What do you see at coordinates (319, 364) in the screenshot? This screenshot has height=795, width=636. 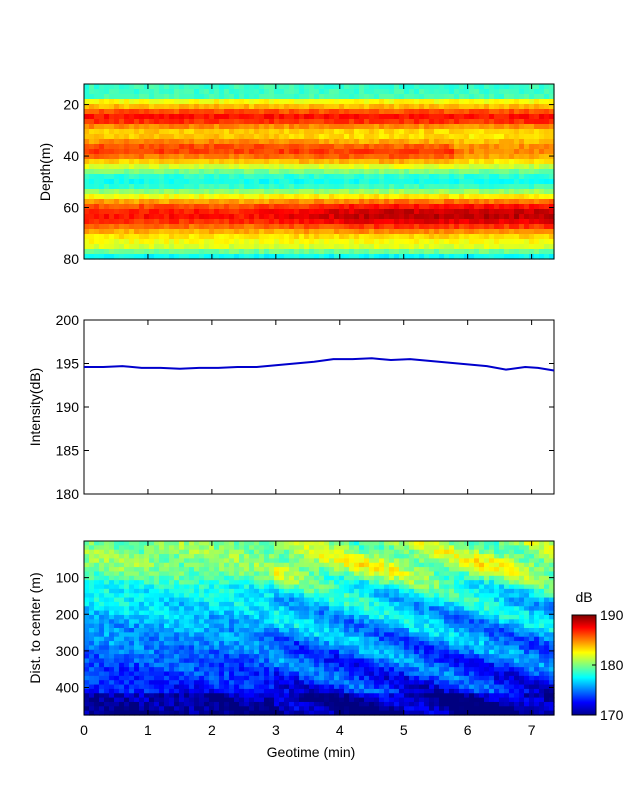 I see `intensity-series-line` at bounding box center [319, 364].